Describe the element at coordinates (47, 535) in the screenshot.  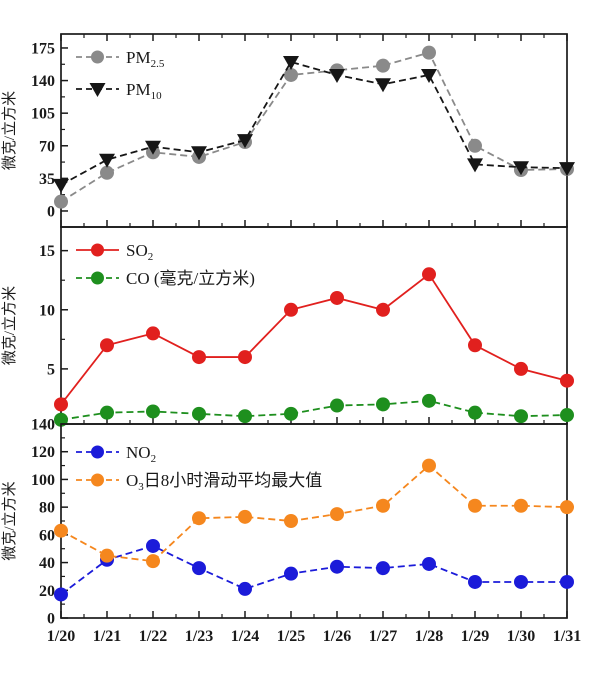
I see `y-tick-label: 60` at that location.